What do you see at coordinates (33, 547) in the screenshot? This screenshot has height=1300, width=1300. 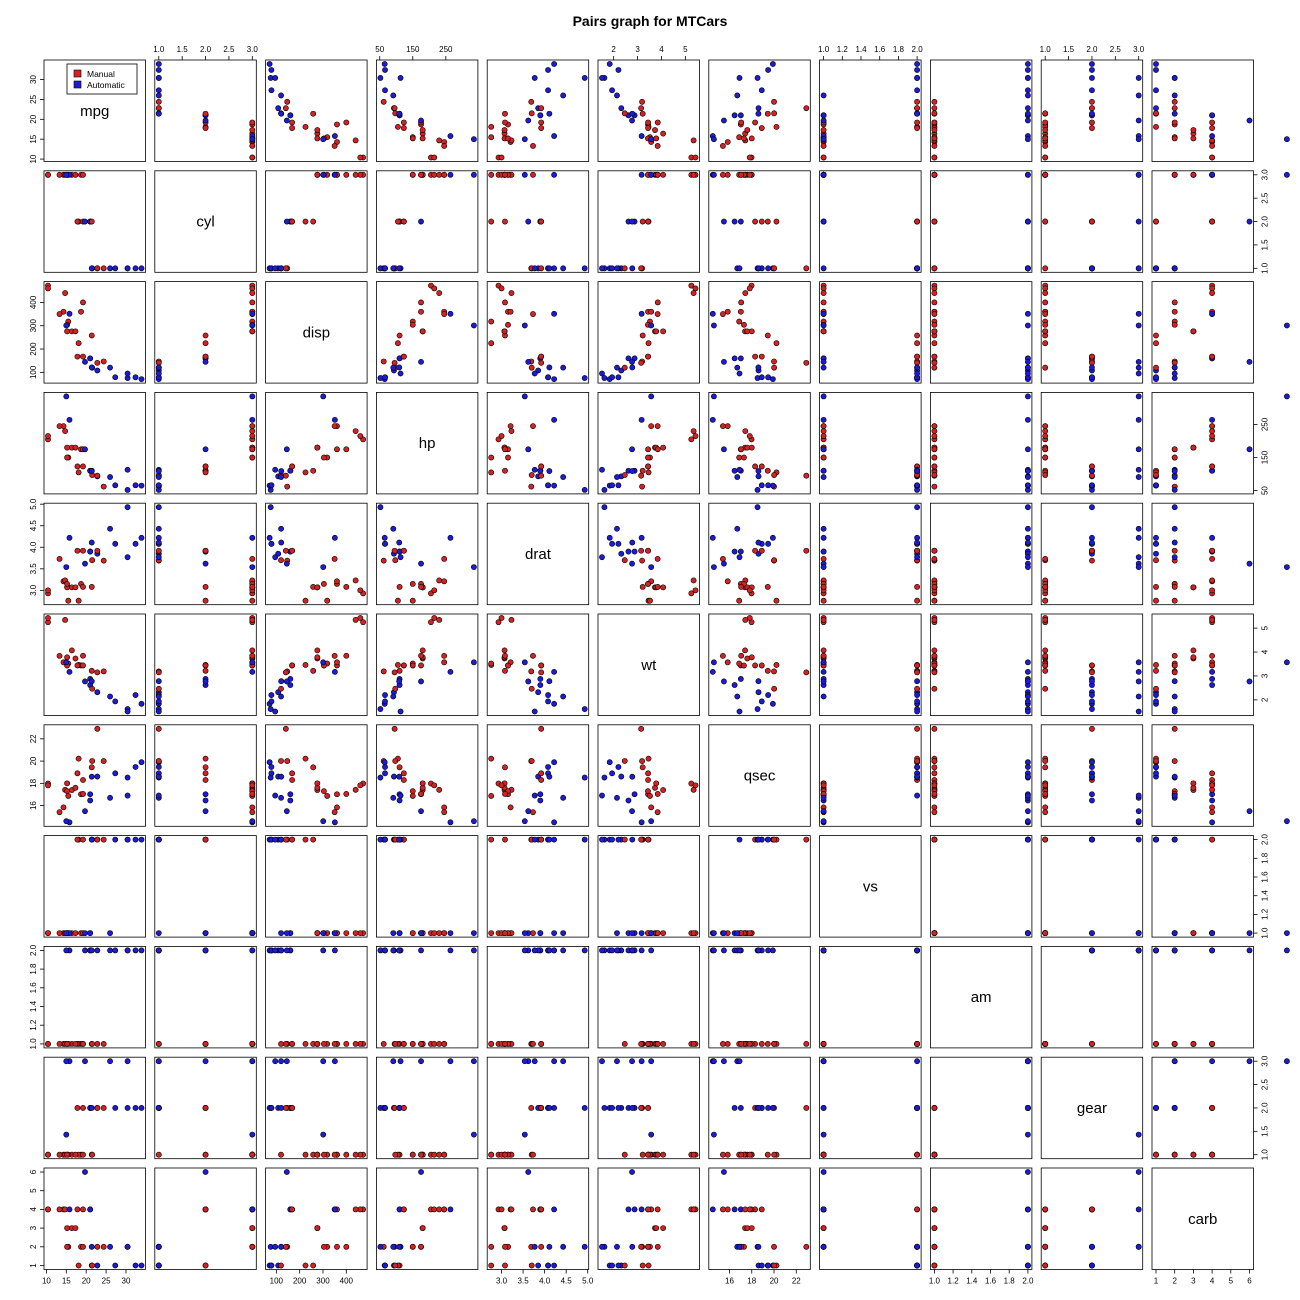 I see `y-tick-label-drat: 4.0` at bounding box center [33, 547].